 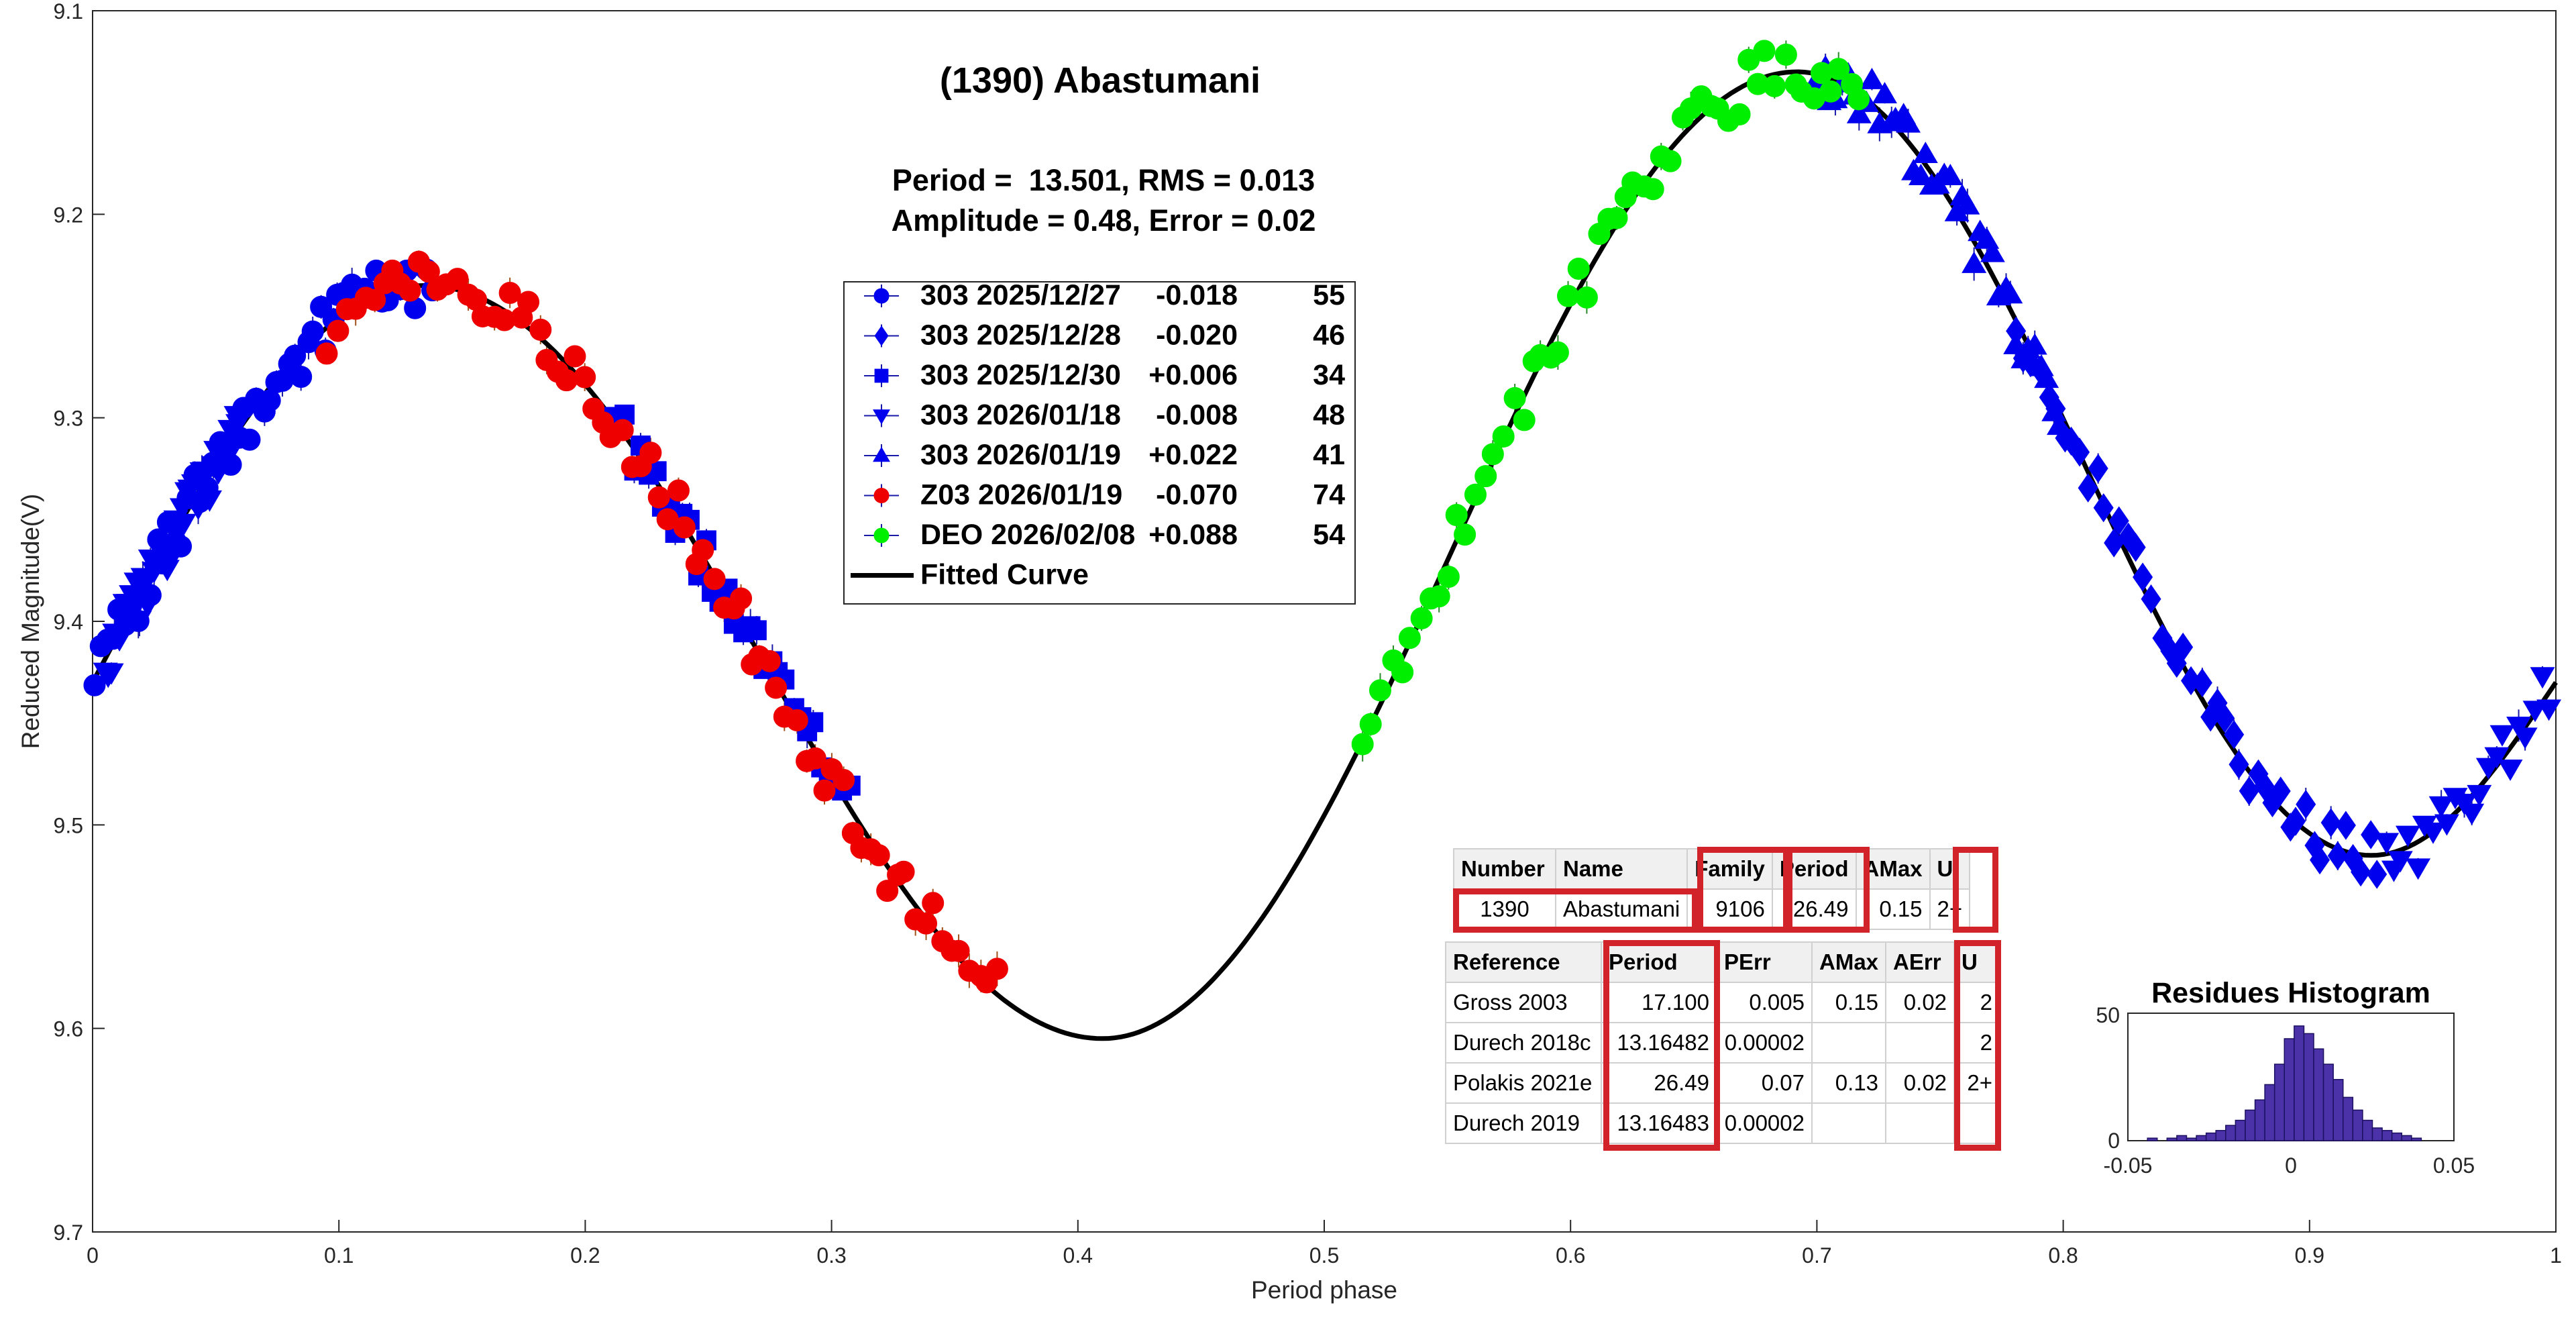 What do you see at coordinates (1659, 1003) in the screenshot?
I see `ref-cell-period: 17.100` at bounding box center [1659, 1003].